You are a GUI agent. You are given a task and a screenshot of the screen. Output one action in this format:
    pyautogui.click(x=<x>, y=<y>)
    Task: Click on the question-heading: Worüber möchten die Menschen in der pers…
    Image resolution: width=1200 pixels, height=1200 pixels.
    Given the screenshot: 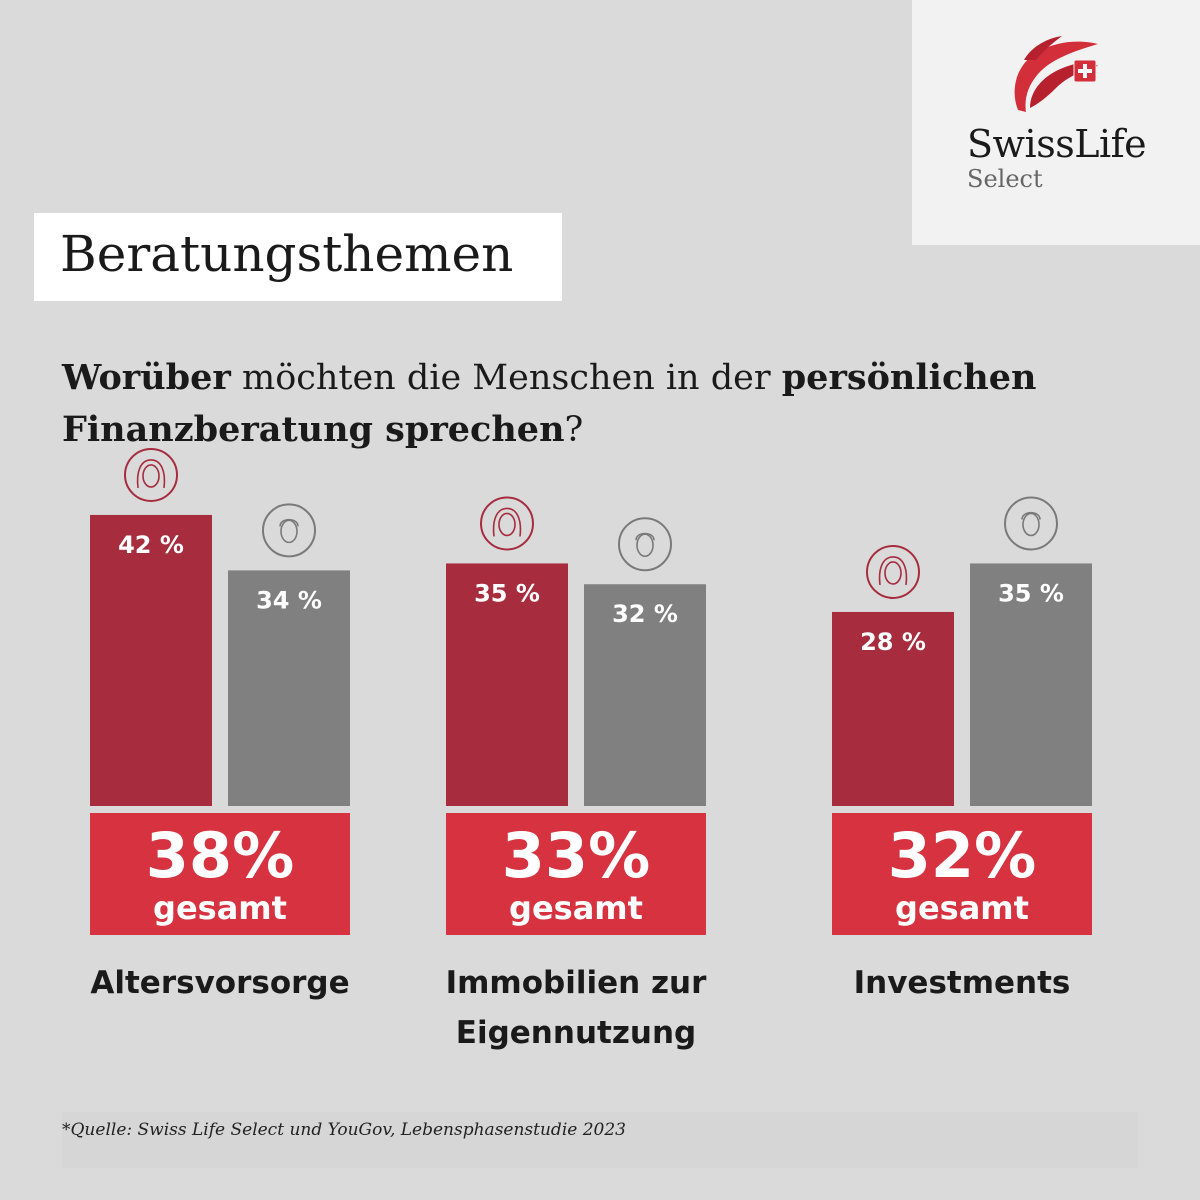 What is the action you would take?
    pyautogui.click(x=602, y=404)
    